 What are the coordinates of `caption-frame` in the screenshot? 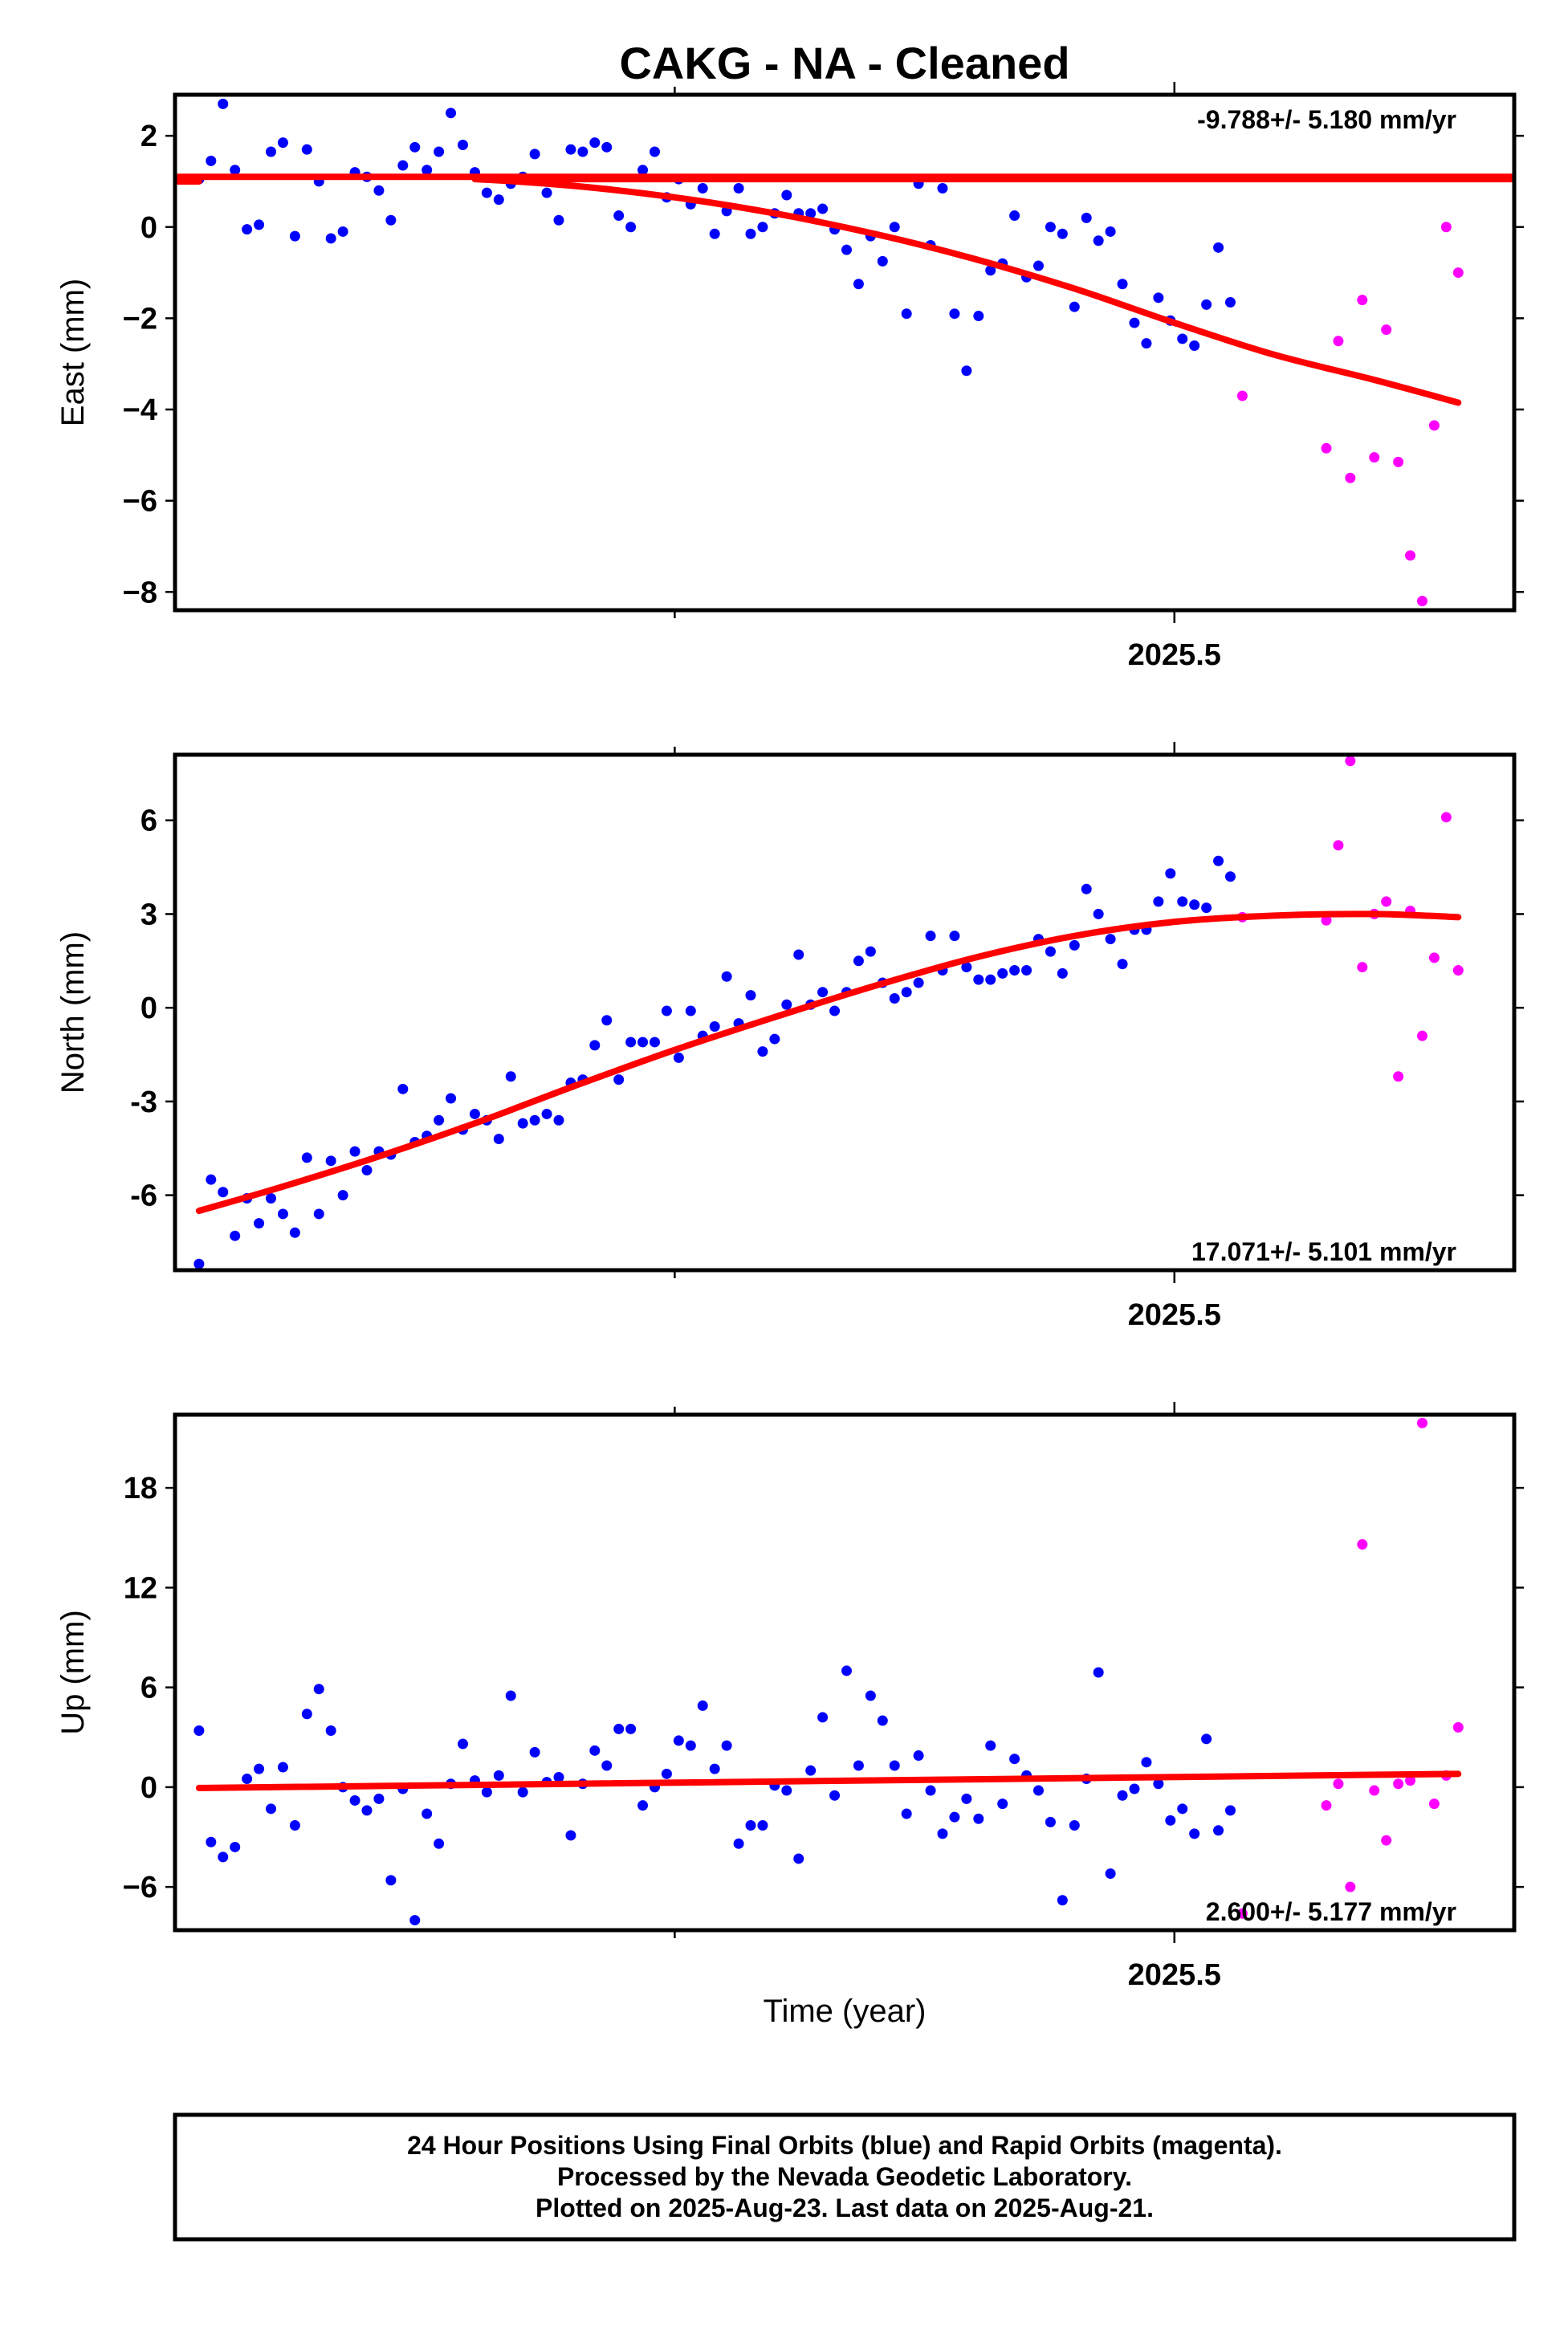 It's located at (845, 2177).